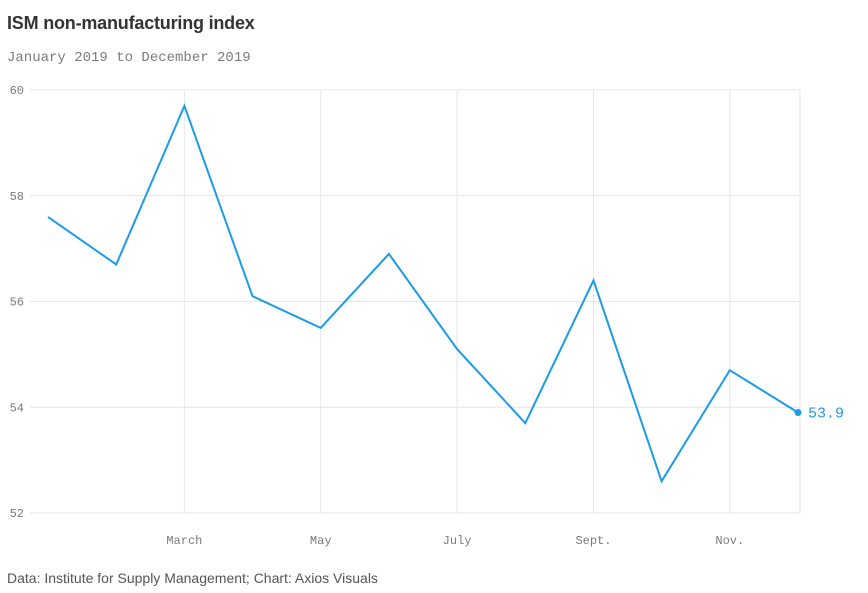 The height and width of the screenshot is (593, 868). Describe the element at coordinates (131, 23) in the screenshot. I see `chart-title: ISM non-manufacturing index` at that location.